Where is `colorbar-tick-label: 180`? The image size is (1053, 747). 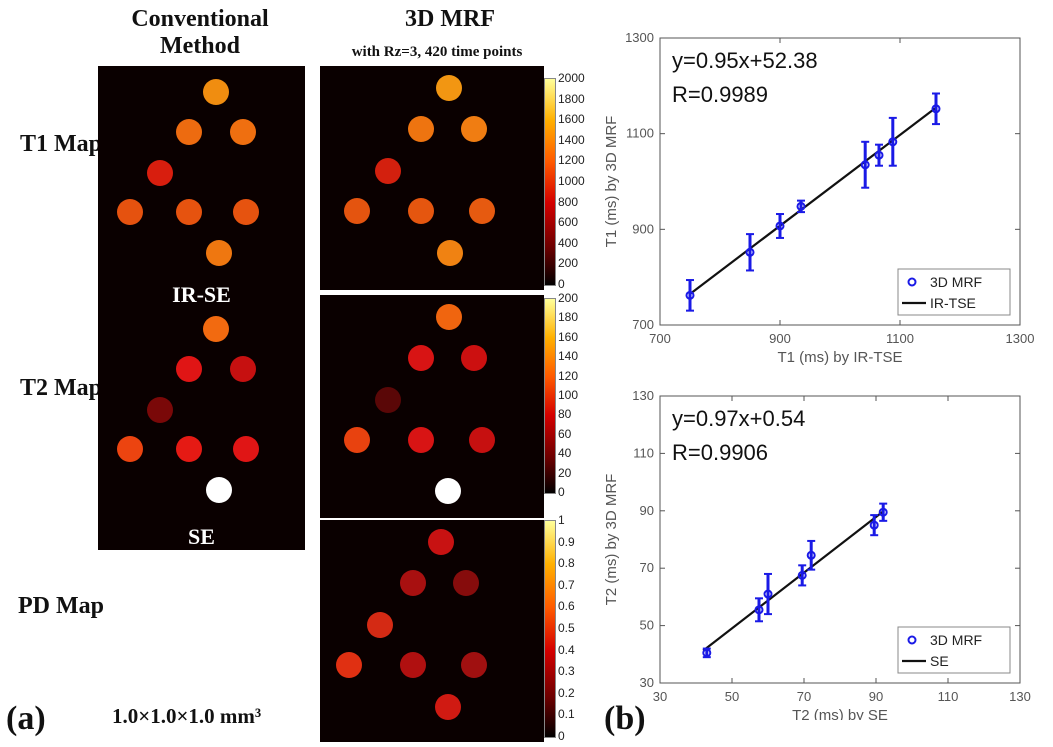 colorbar-tick-label: 180 is located at coordinates (568, 317).